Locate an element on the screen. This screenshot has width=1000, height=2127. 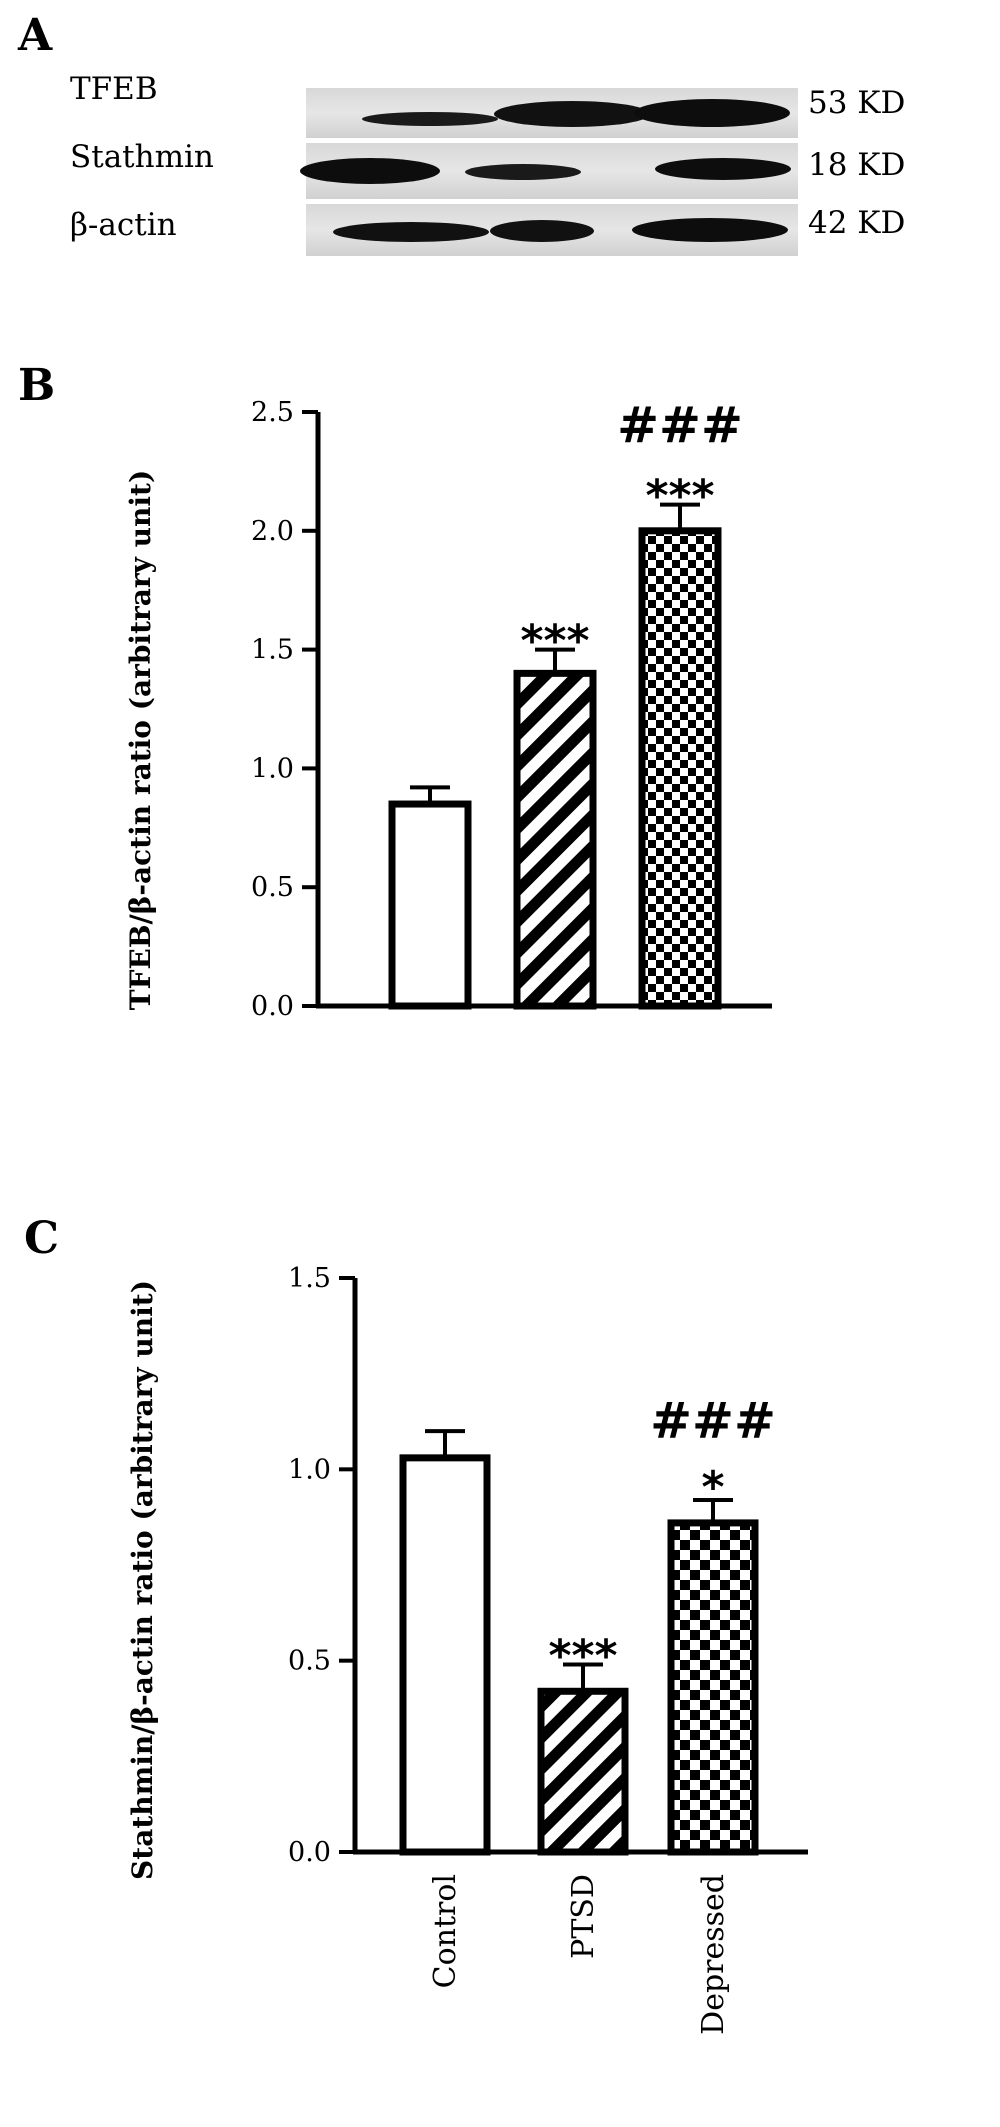
y-tick-label: 2.5 is located at coordinates (272, 412).